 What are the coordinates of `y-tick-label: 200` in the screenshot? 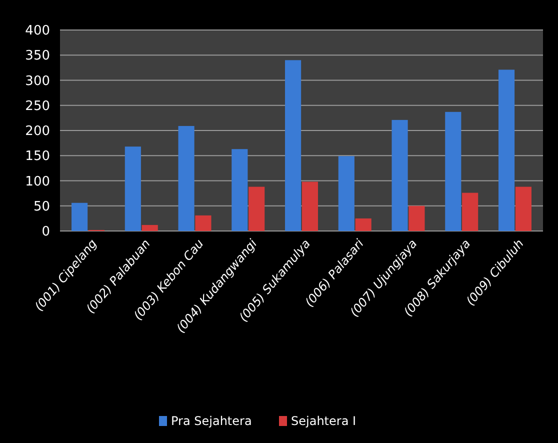 It's located at (37, 132).